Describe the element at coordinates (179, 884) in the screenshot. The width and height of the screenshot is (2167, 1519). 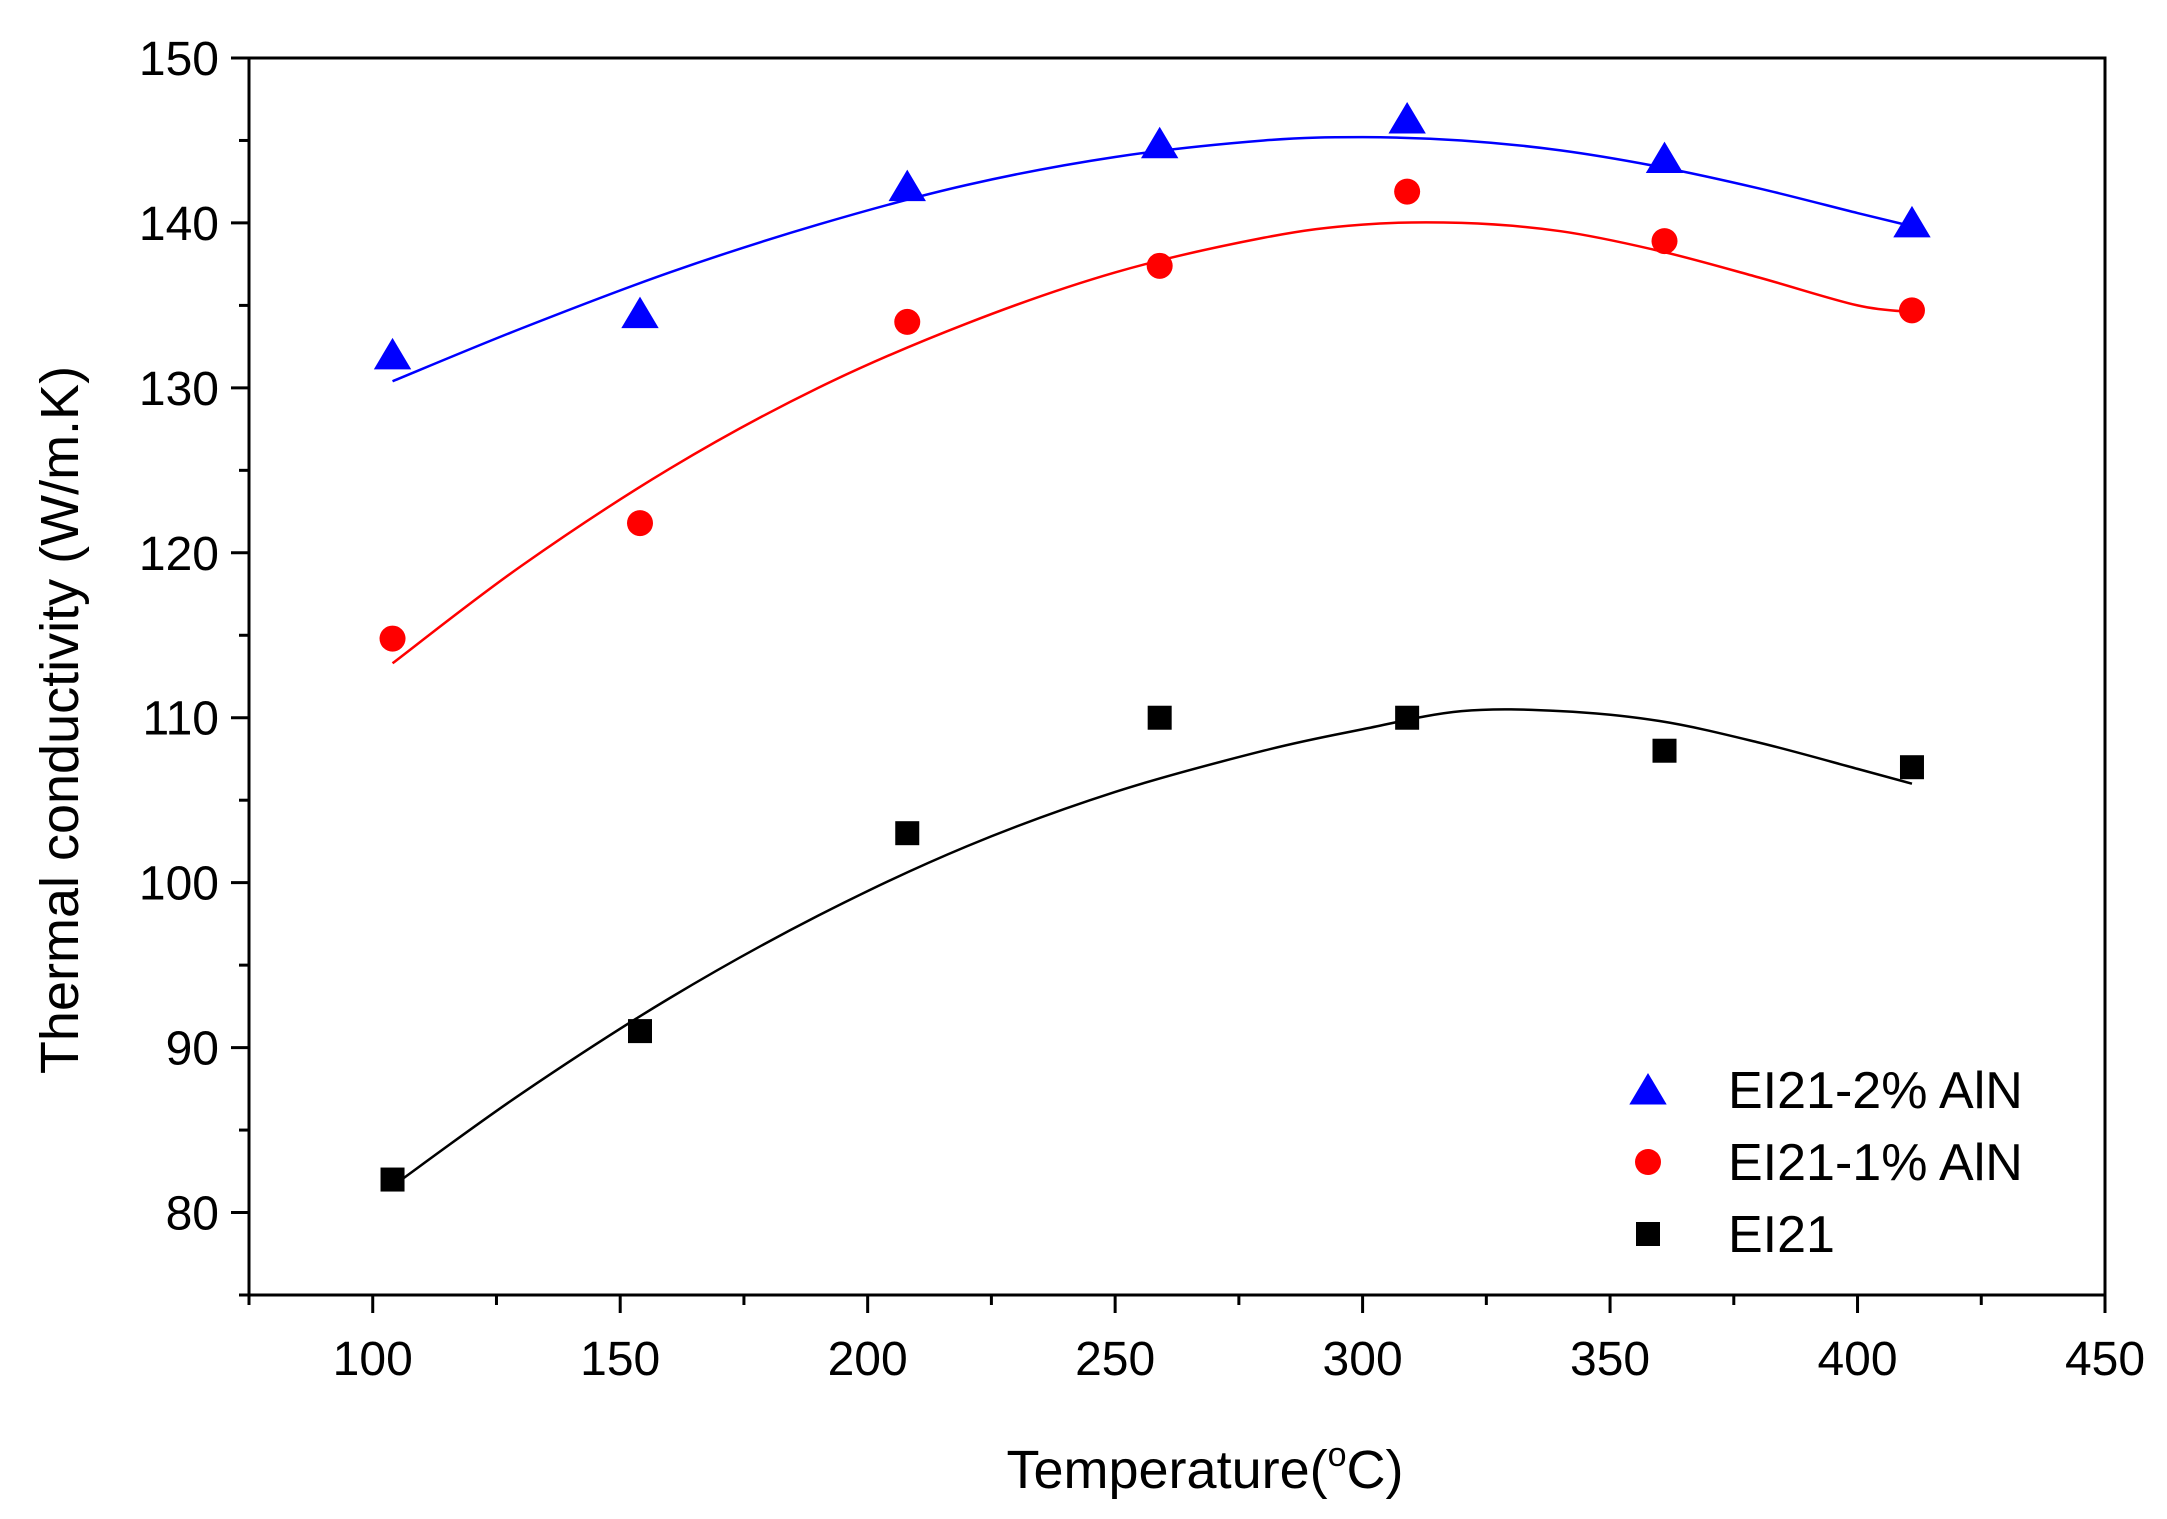
I see `y-tick-label: 100` at that location.